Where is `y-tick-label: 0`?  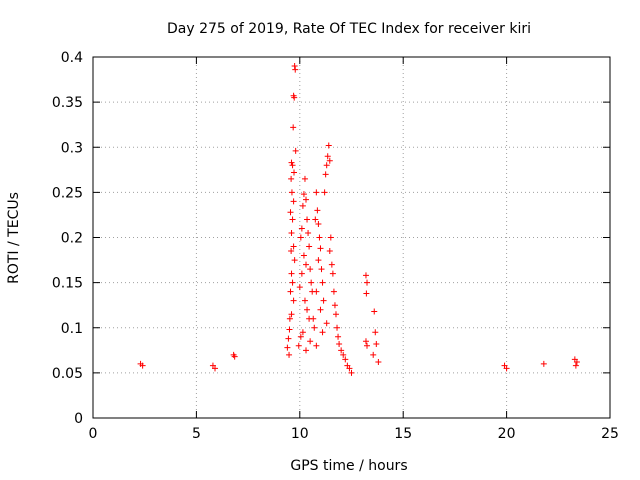 y-tick-label: 0 is located at coordinates (78, 419).